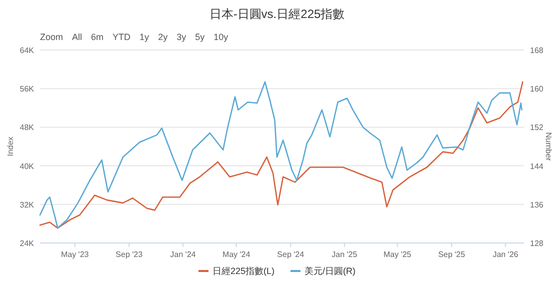 This screenshot has height=286, width=554. I want to click on text: 10y, so click(221, 37).